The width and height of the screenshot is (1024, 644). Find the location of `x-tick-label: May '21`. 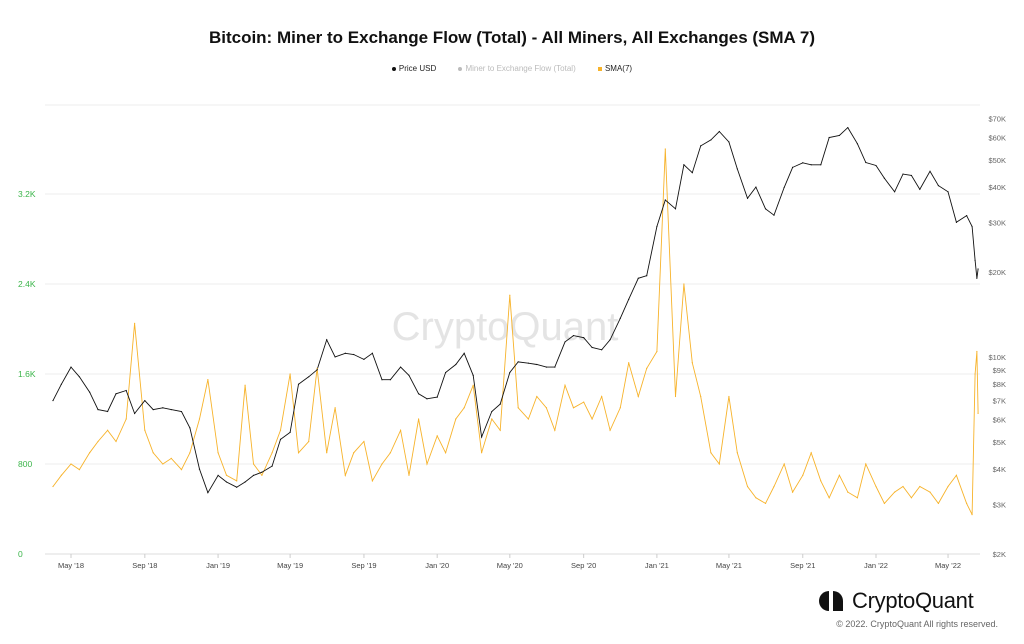

x-tick-label: May '21 is located at coordinates (729, 565).